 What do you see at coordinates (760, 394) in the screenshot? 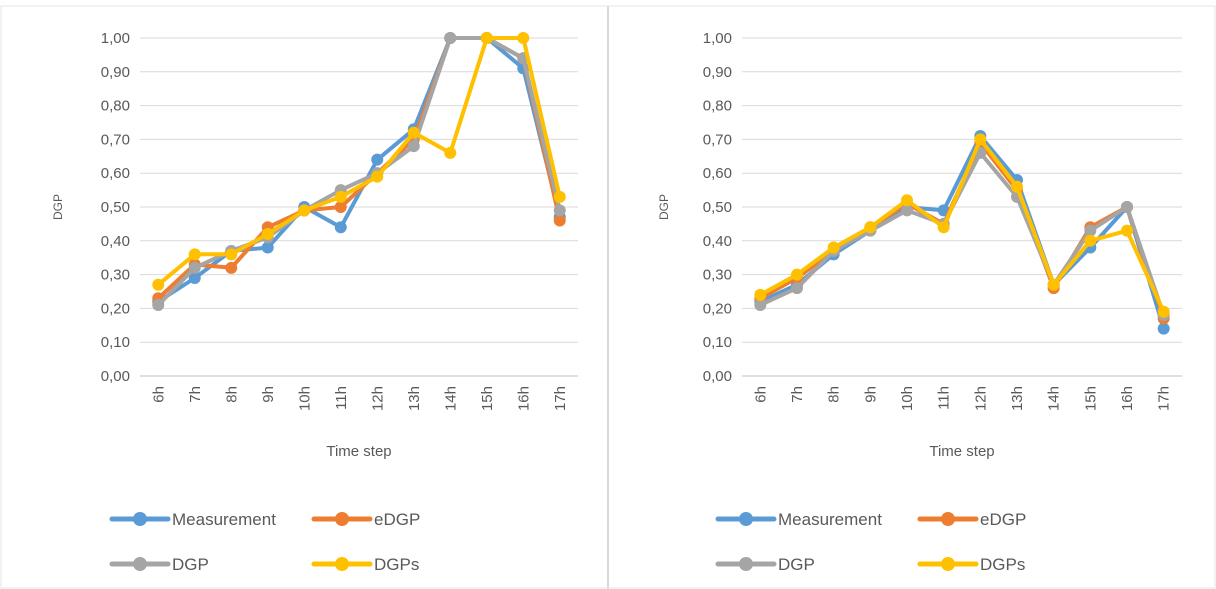
I see `chart2-x-tick-label: 6h` at bounding box center [760, 394].